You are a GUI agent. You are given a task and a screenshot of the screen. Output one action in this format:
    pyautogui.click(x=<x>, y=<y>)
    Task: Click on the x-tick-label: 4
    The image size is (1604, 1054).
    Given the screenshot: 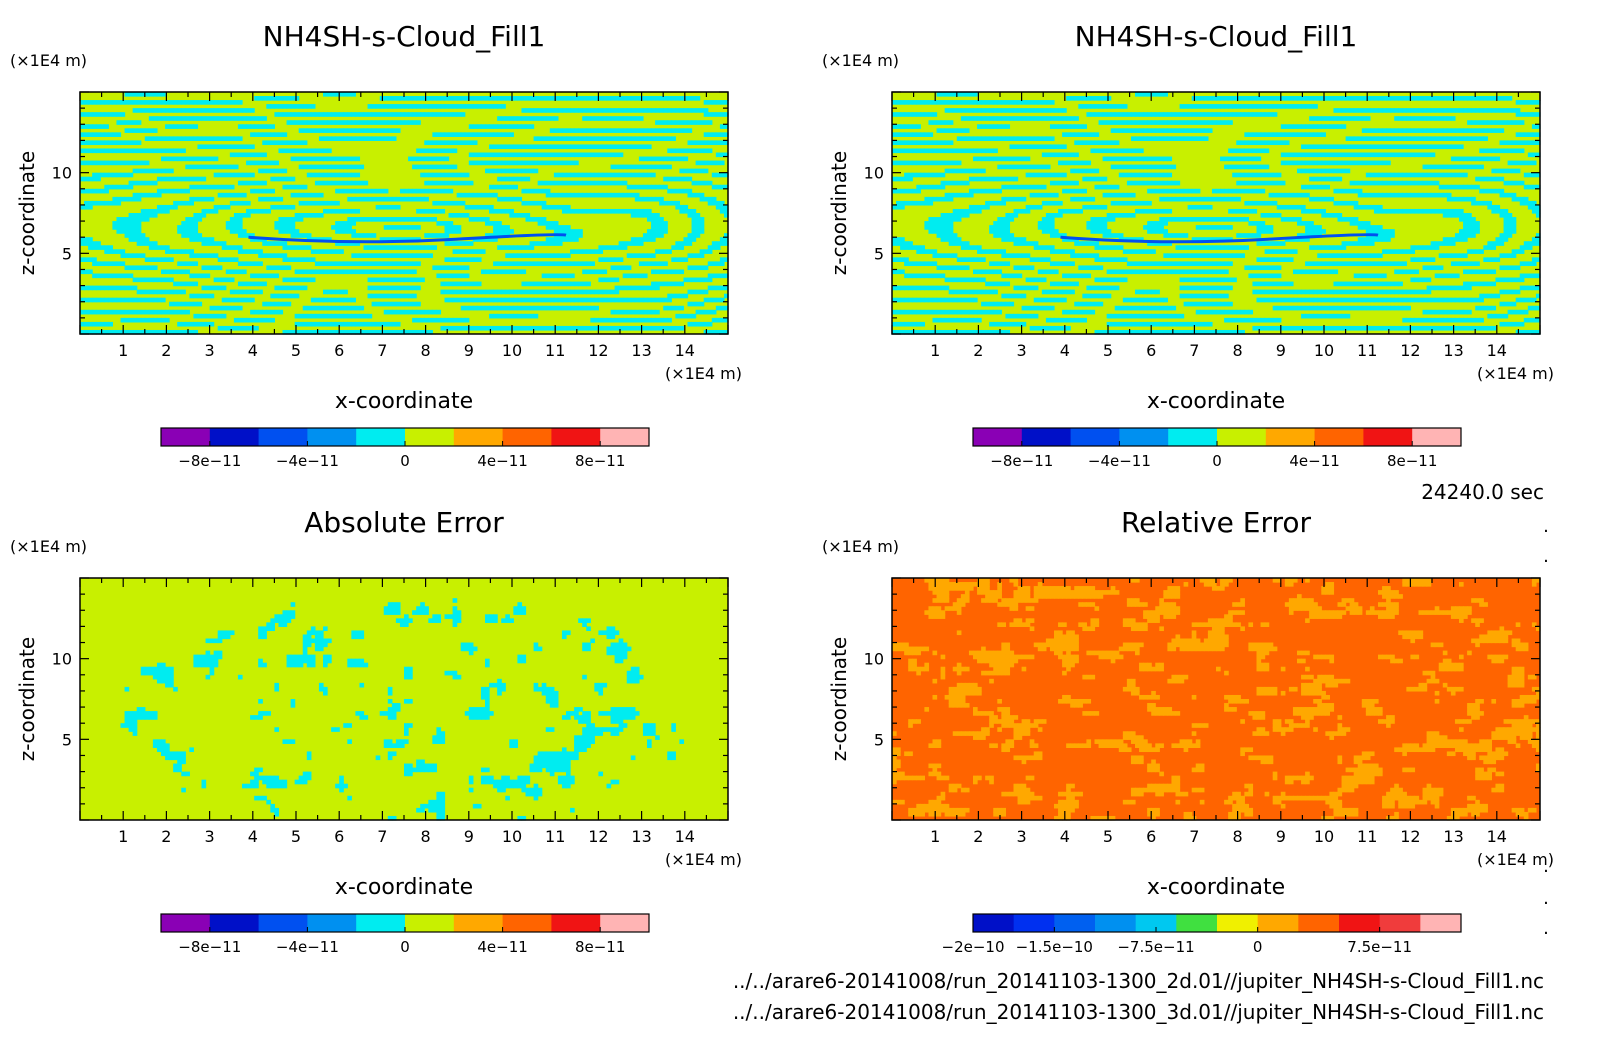 What is the action you would take?
    pyautogui.click(x=253, y=350)
    